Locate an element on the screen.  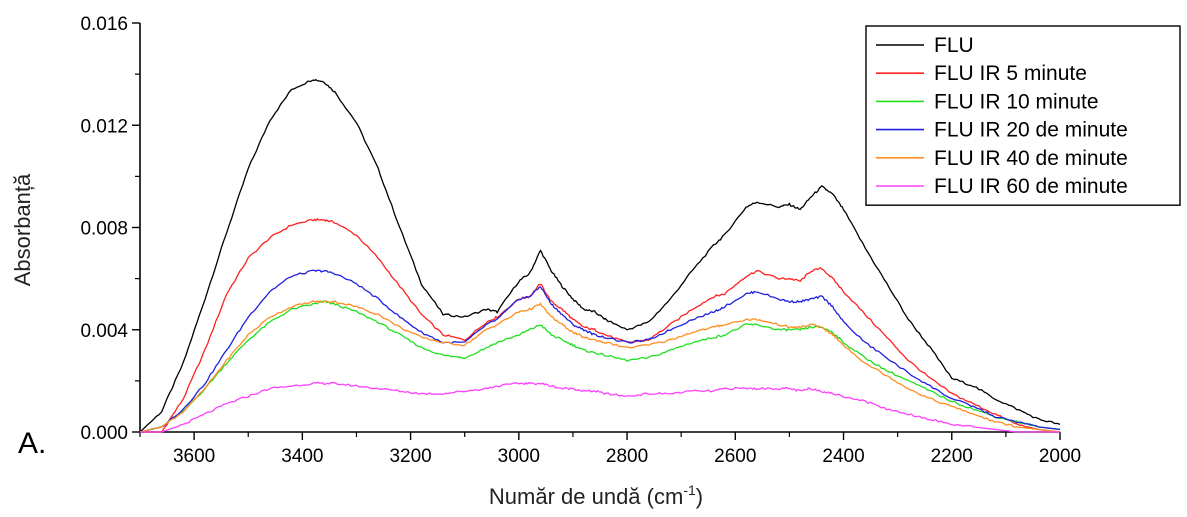
legend-label: FLU IR 20 de minute is located at coordinates (1031, 130).